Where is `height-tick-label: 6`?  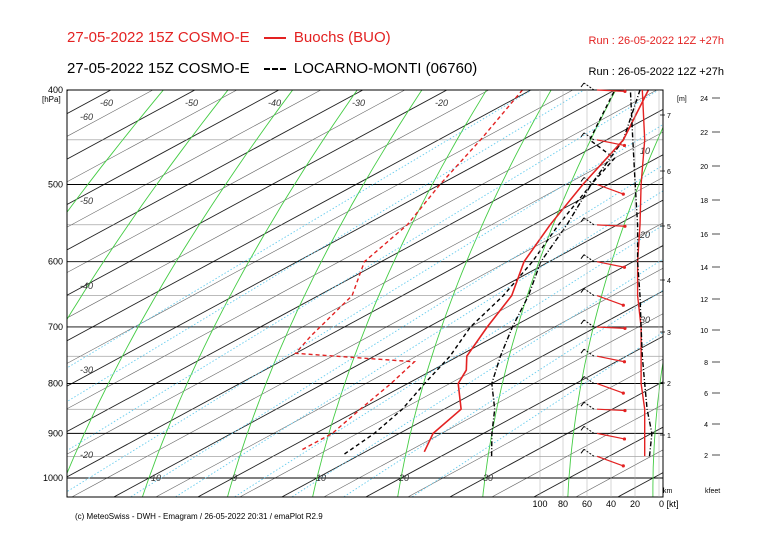 height-tick-label: 6 is located at coordinates (669, 172).